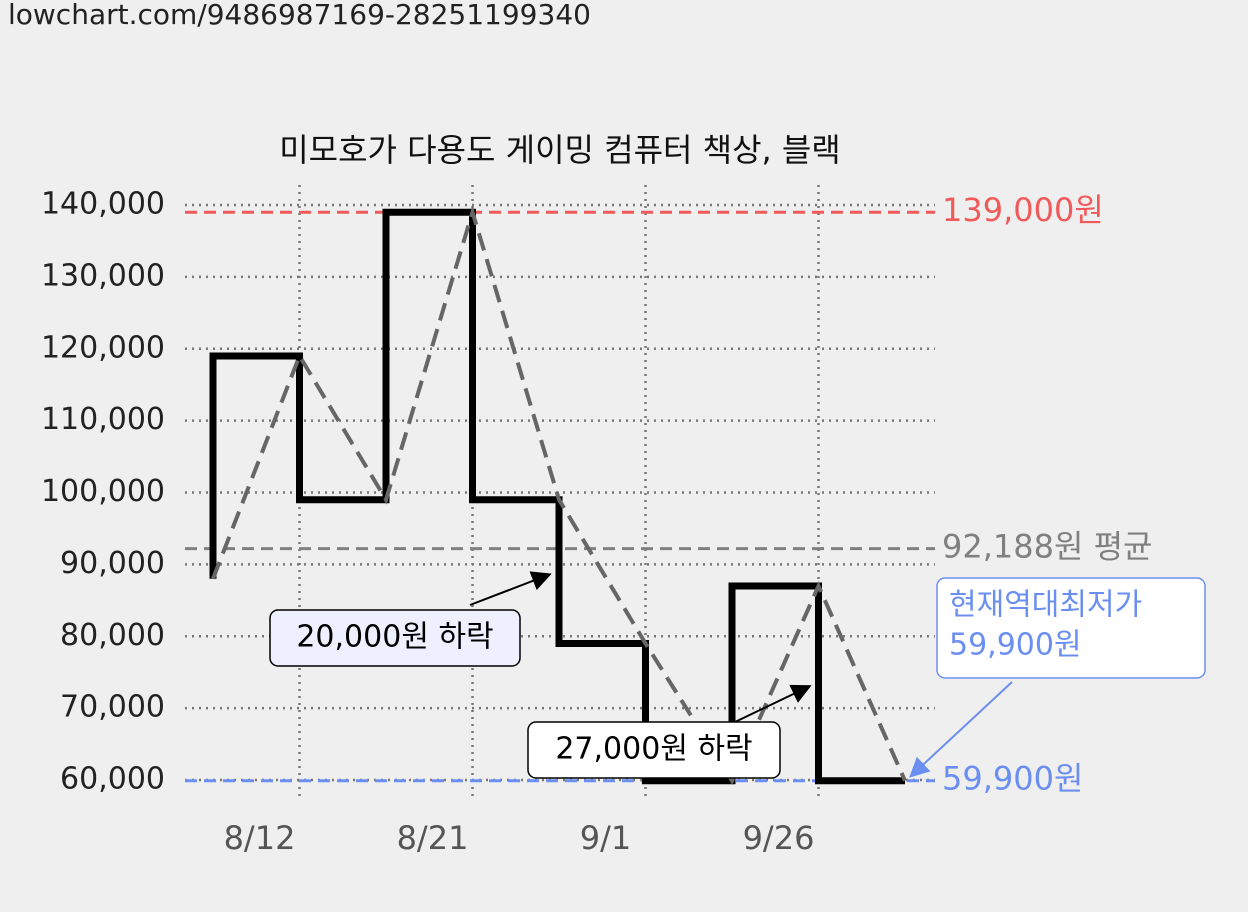 This screenshot has height=912, width=1248. Describe the element at coordinates (299, 15) in the screenshot. I see `url: lowchart.com/9486987169-28251199340` at that location.